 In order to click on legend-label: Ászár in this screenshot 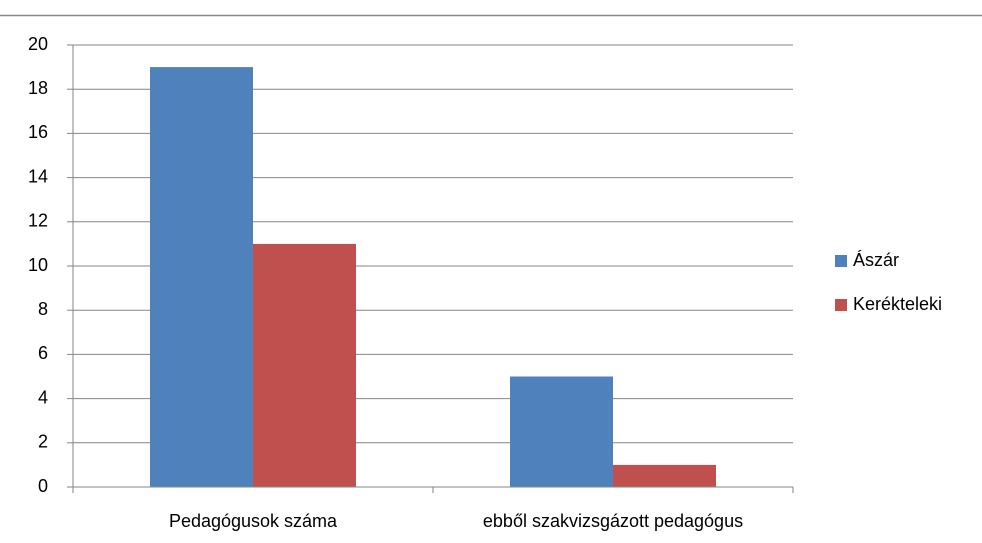, I will do `click(876, 260)`.